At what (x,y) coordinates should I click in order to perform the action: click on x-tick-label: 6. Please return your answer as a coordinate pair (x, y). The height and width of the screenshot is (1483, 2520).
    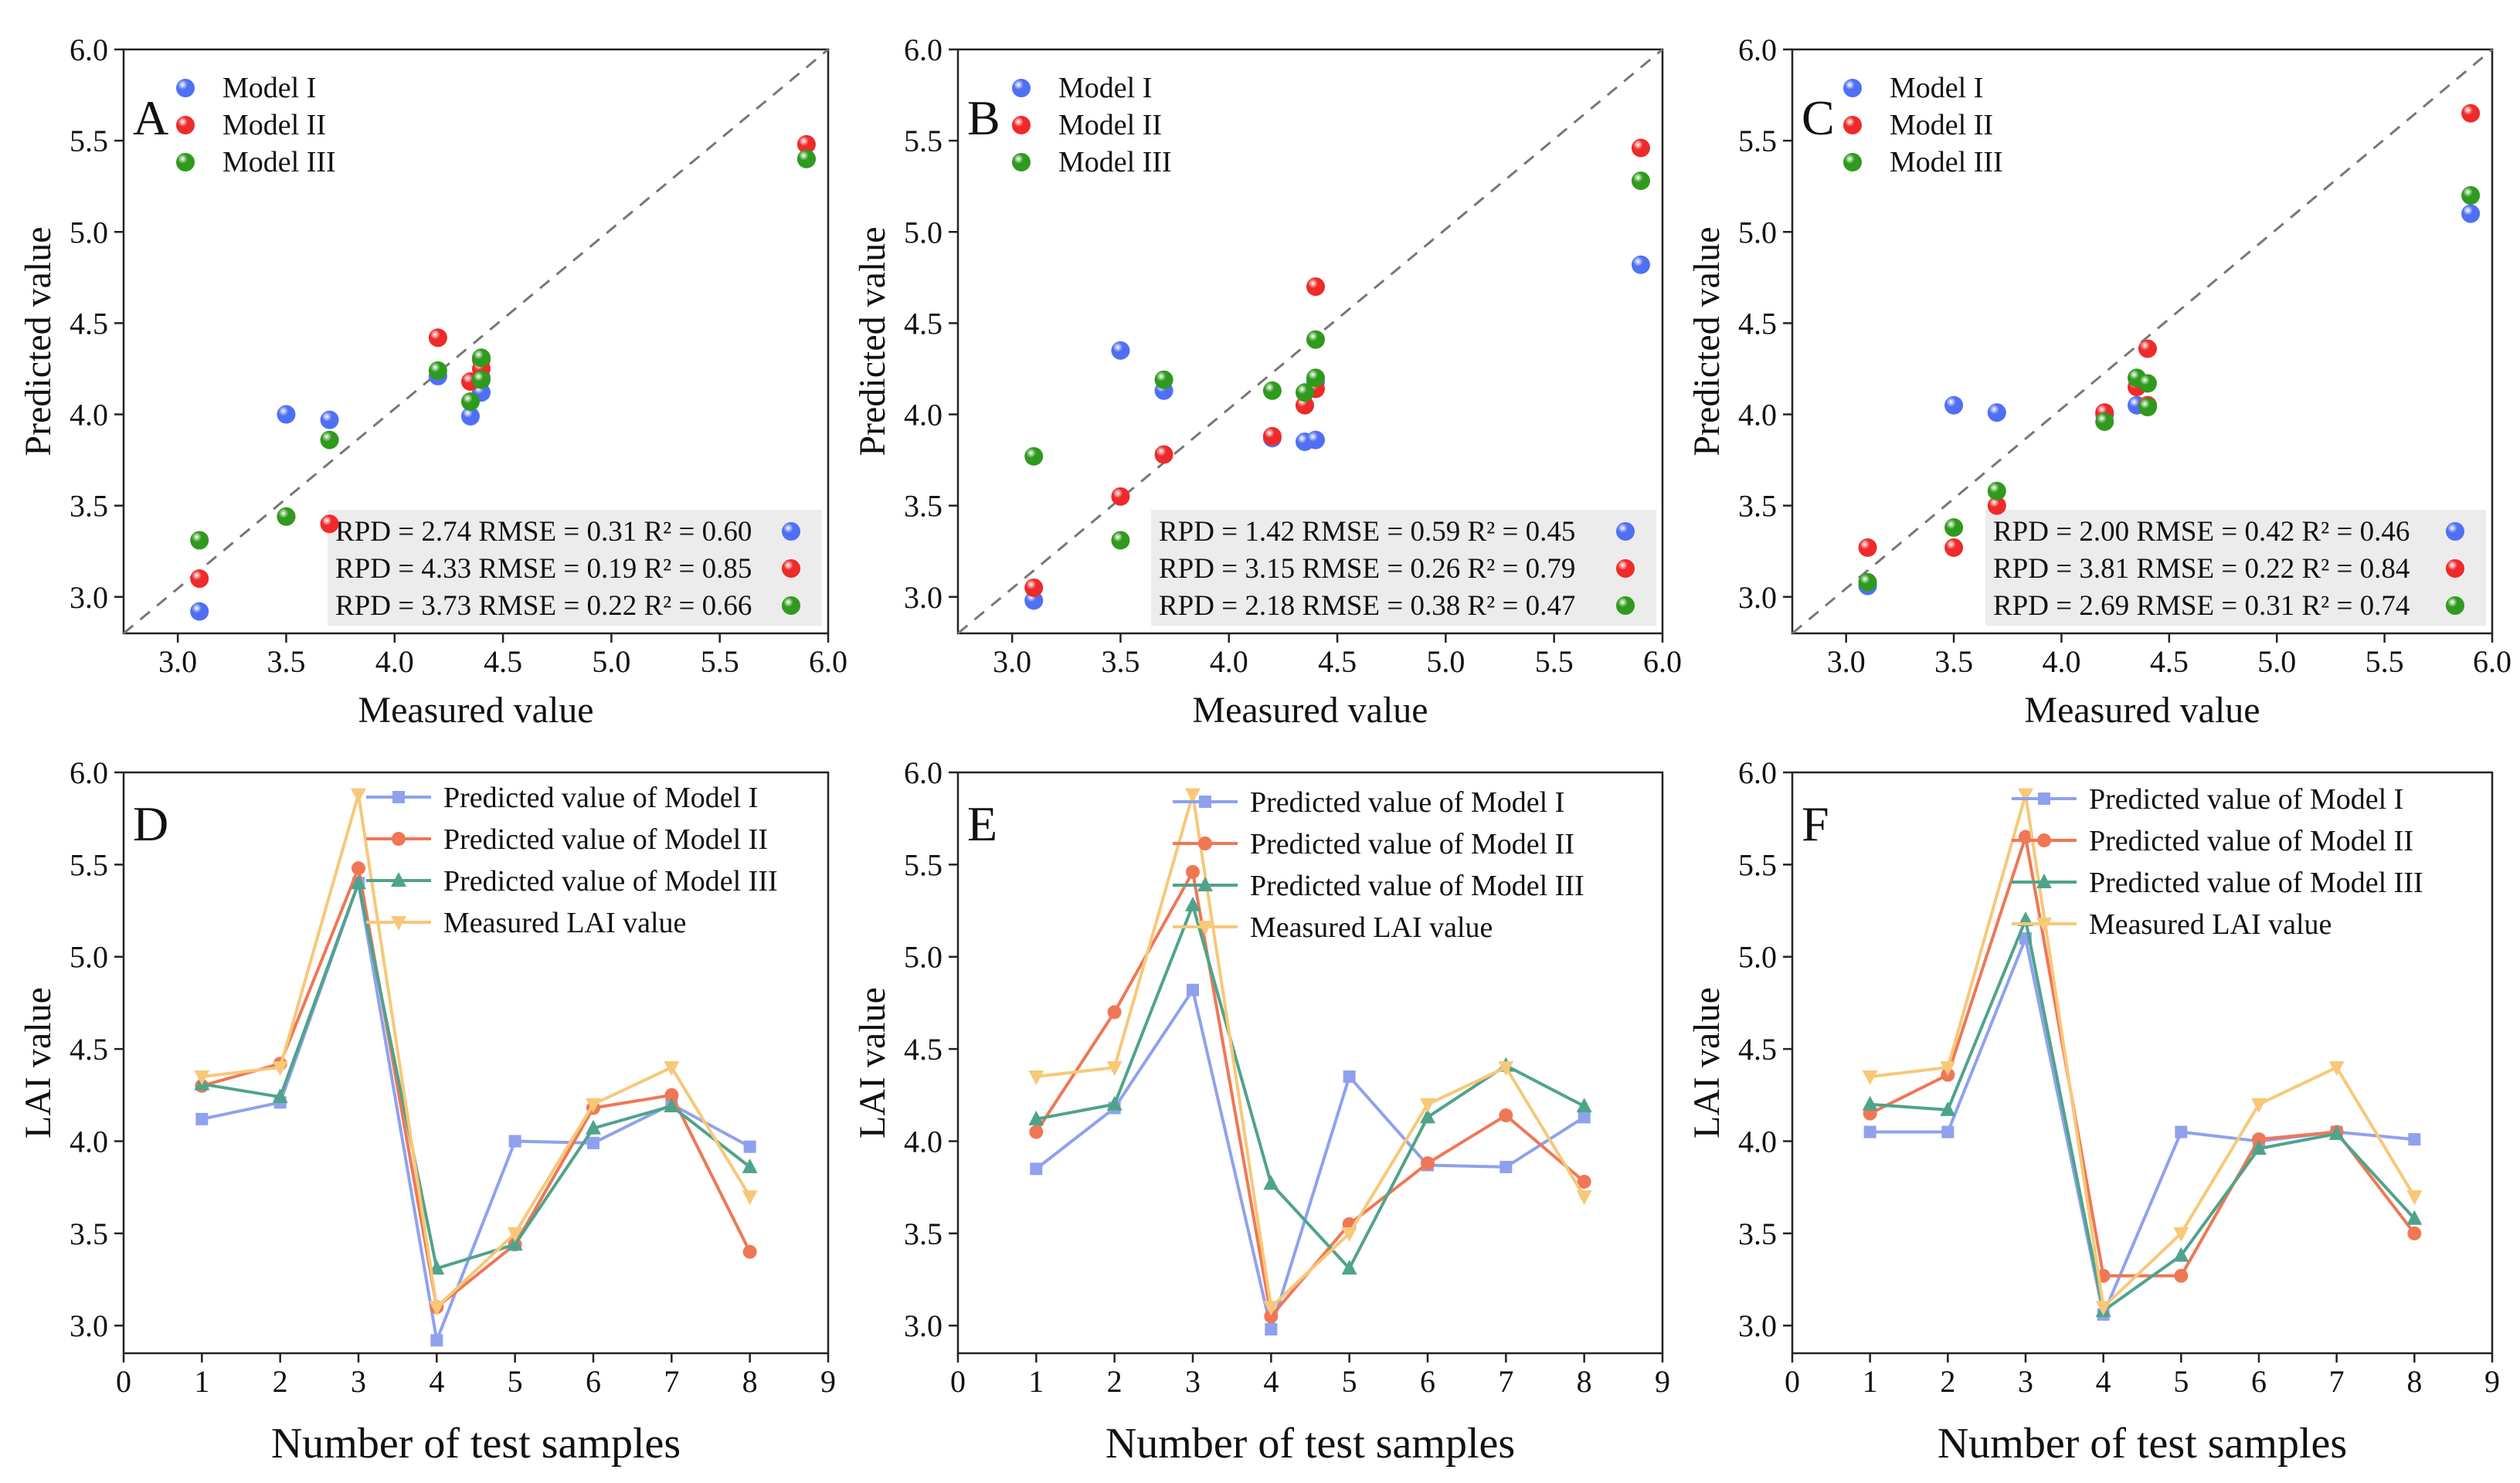
    Looking at the image, I should click on (1427, 1381).